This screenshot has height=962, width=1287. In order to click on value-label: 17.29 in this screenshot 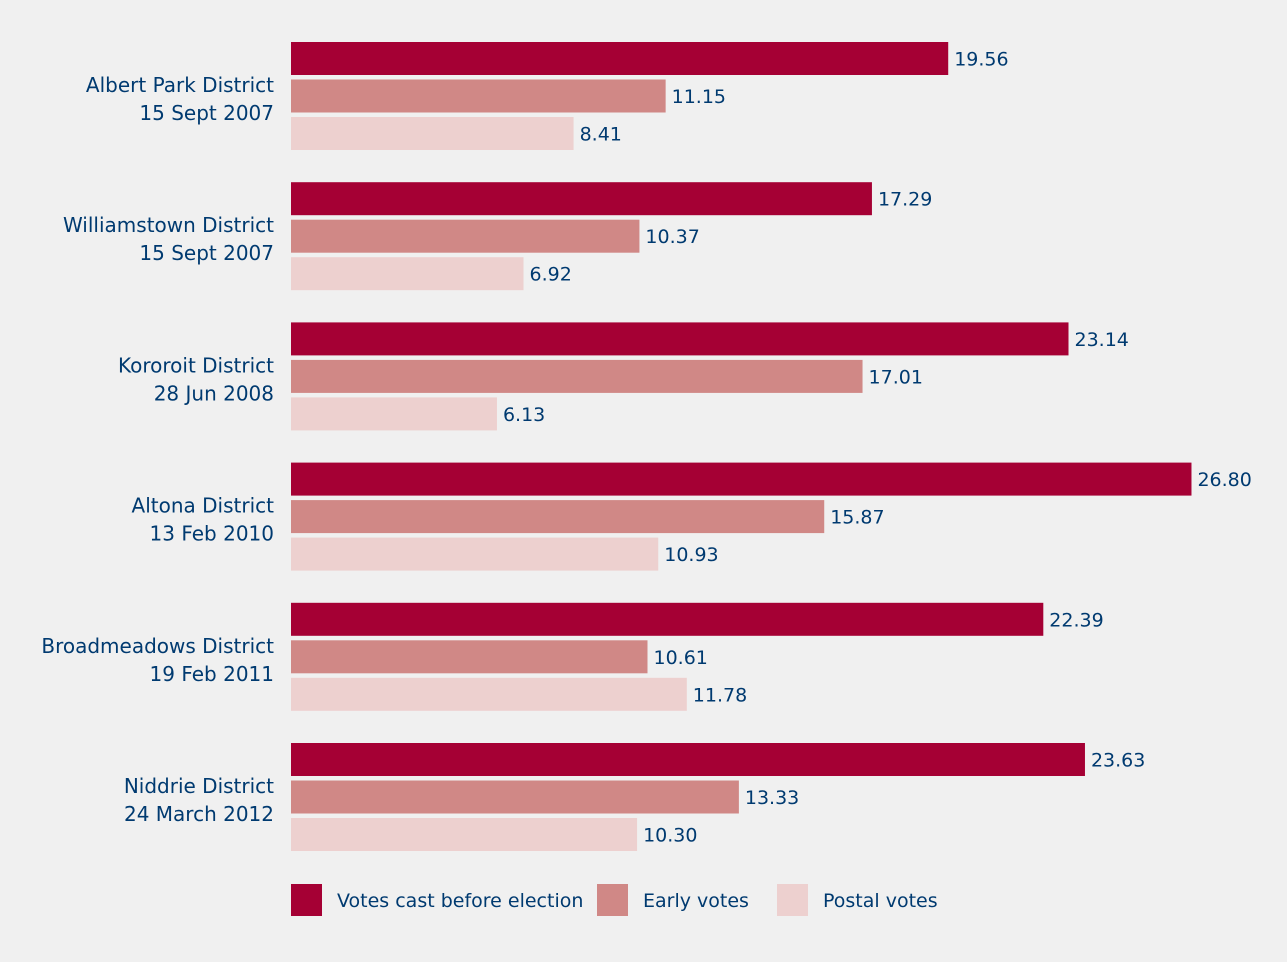, I will do `click(905, 200)`.